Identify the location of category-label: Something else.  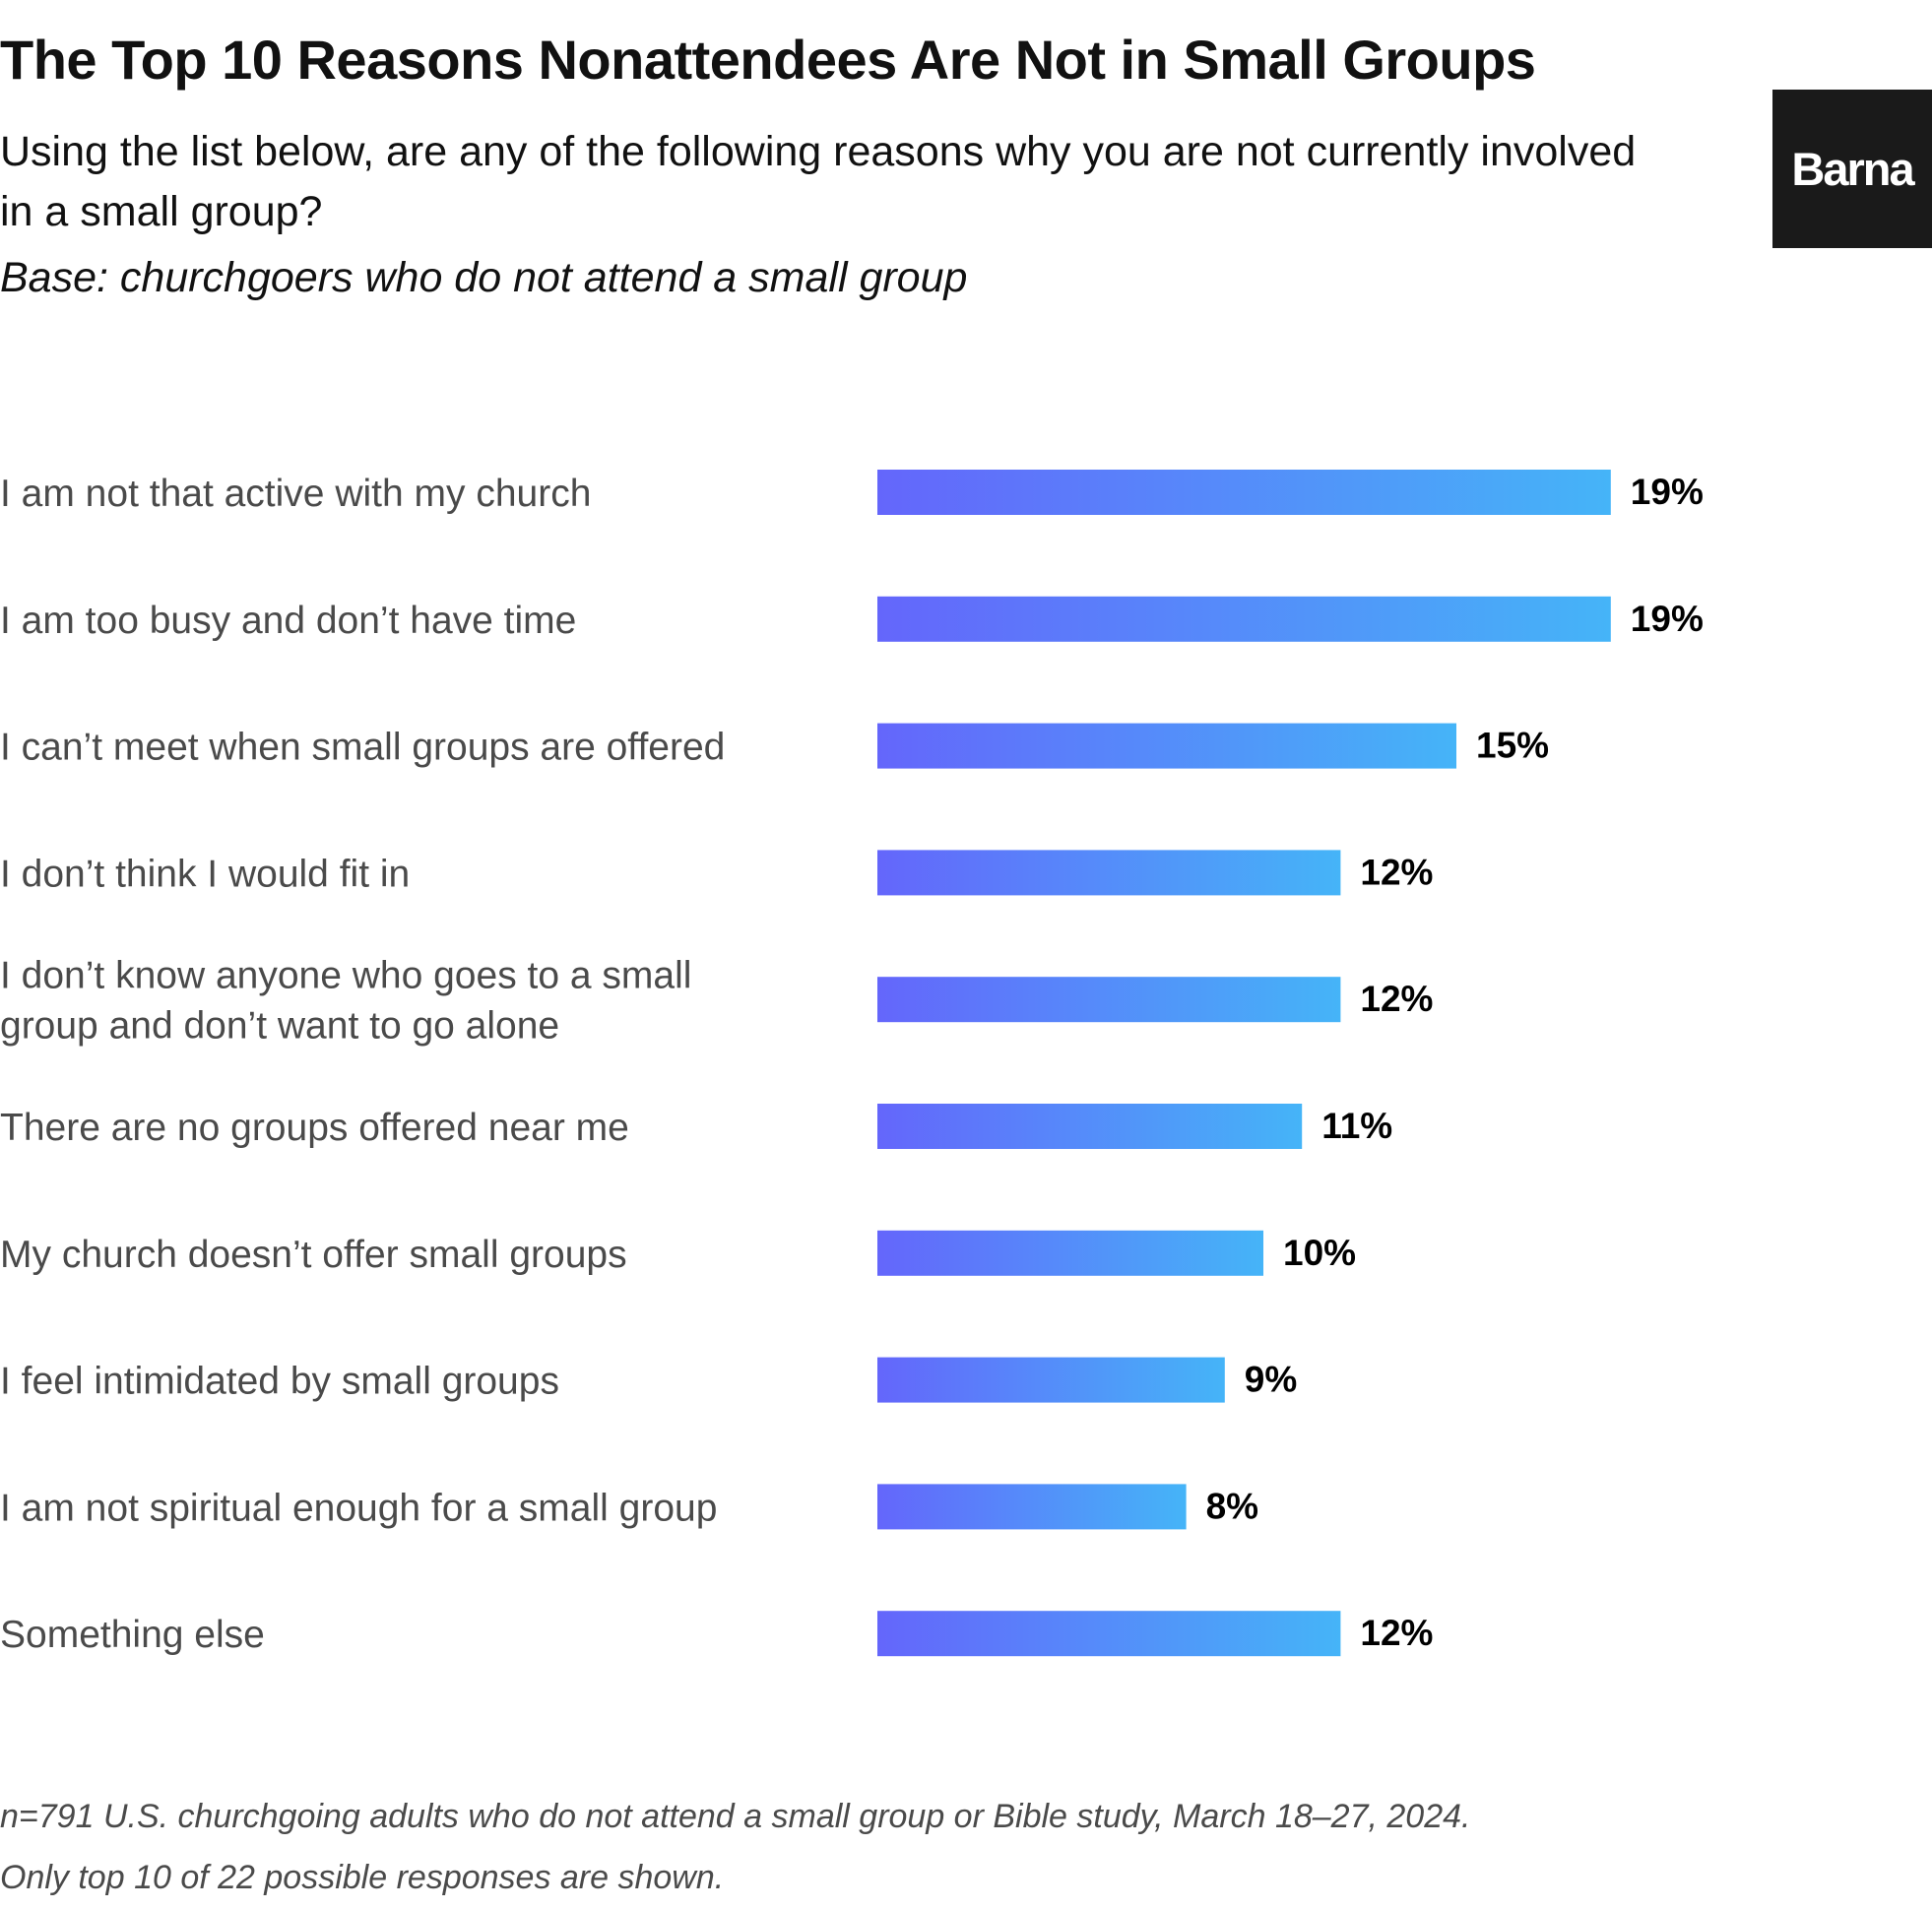
(132, 1635).